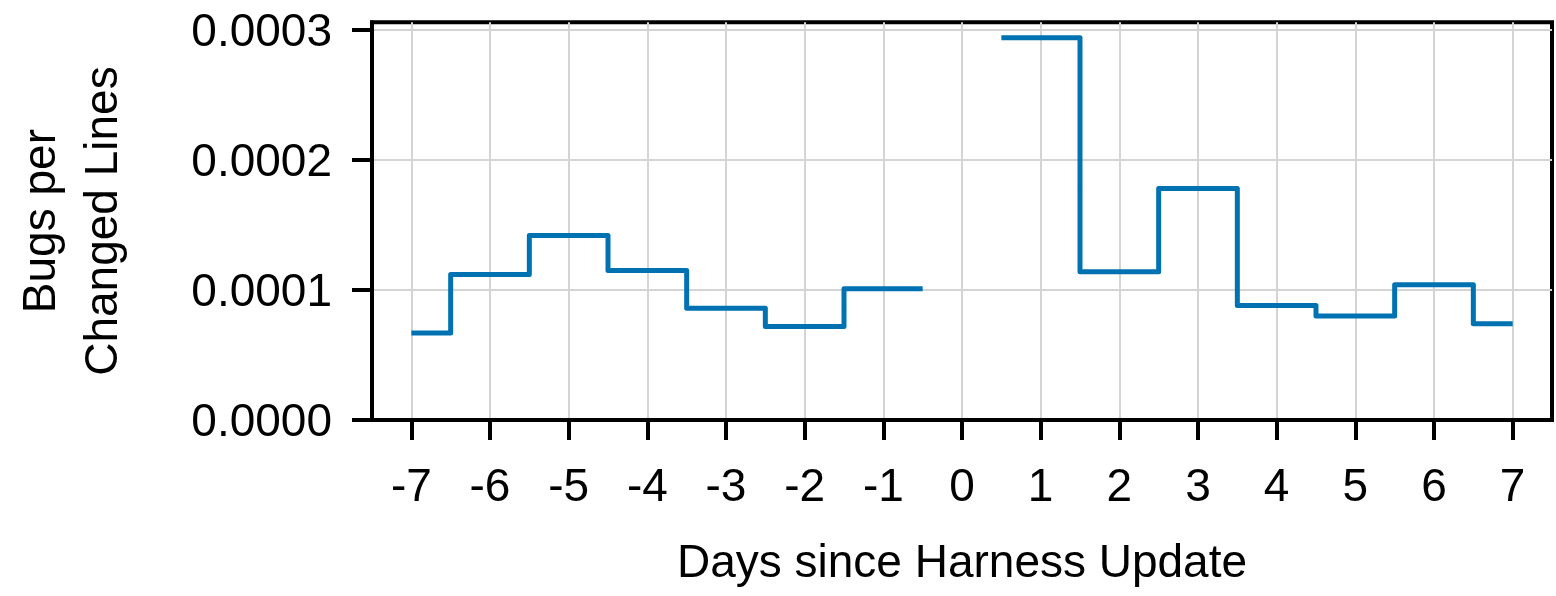 The image size is (1556, 596). Describe the element at coordinates (261, 420) in the screenshot. I see `y-tick-label: 0.0000` at that location.